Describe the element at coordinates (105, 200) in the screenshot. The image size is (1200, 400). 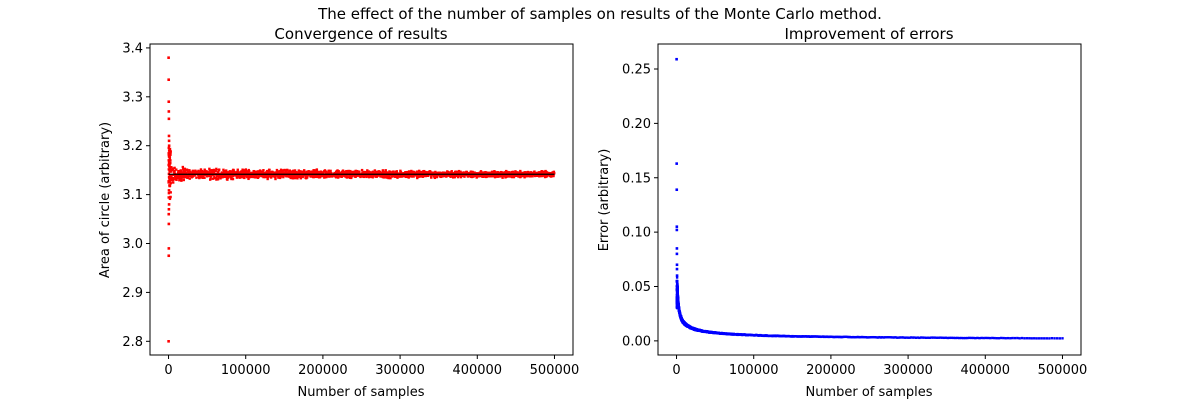
I see `convergence-ylabel: Area of circle (arbitrary)` at that location.